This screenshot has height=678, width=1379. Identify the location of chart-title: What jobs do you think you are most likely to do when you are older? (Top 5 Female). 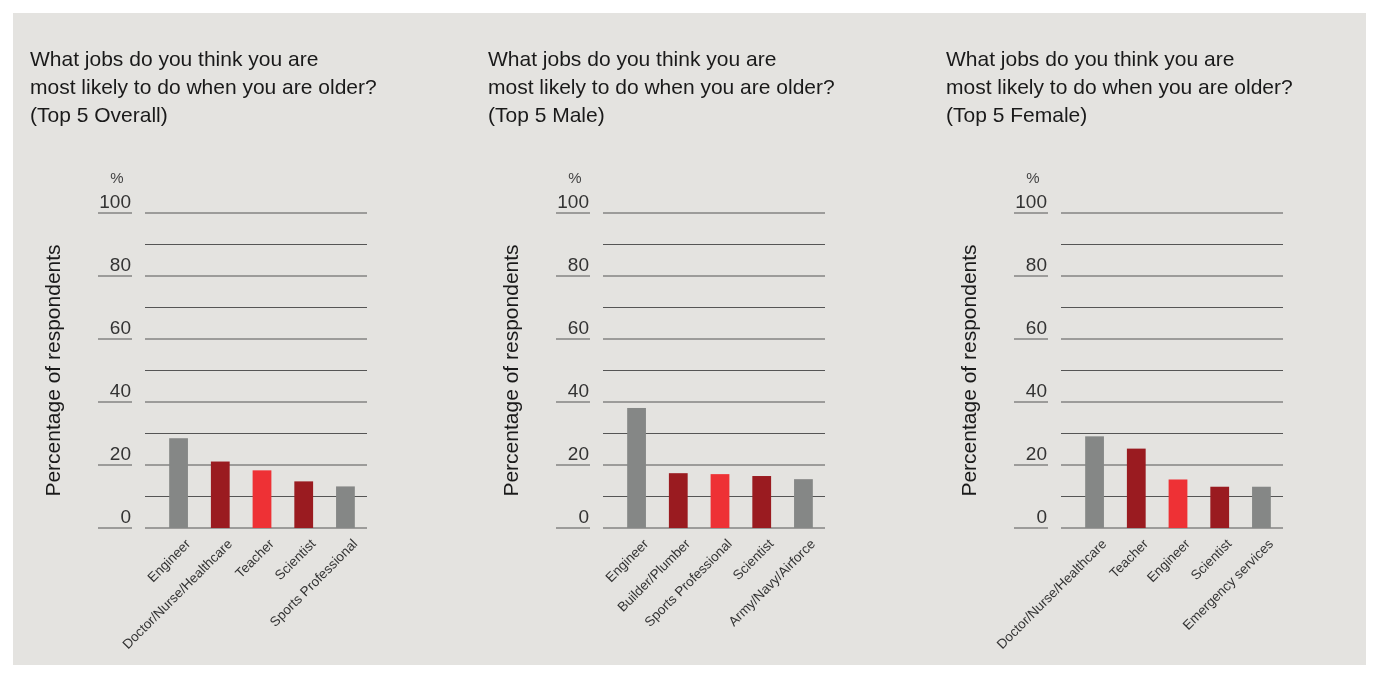
(1119, 86).